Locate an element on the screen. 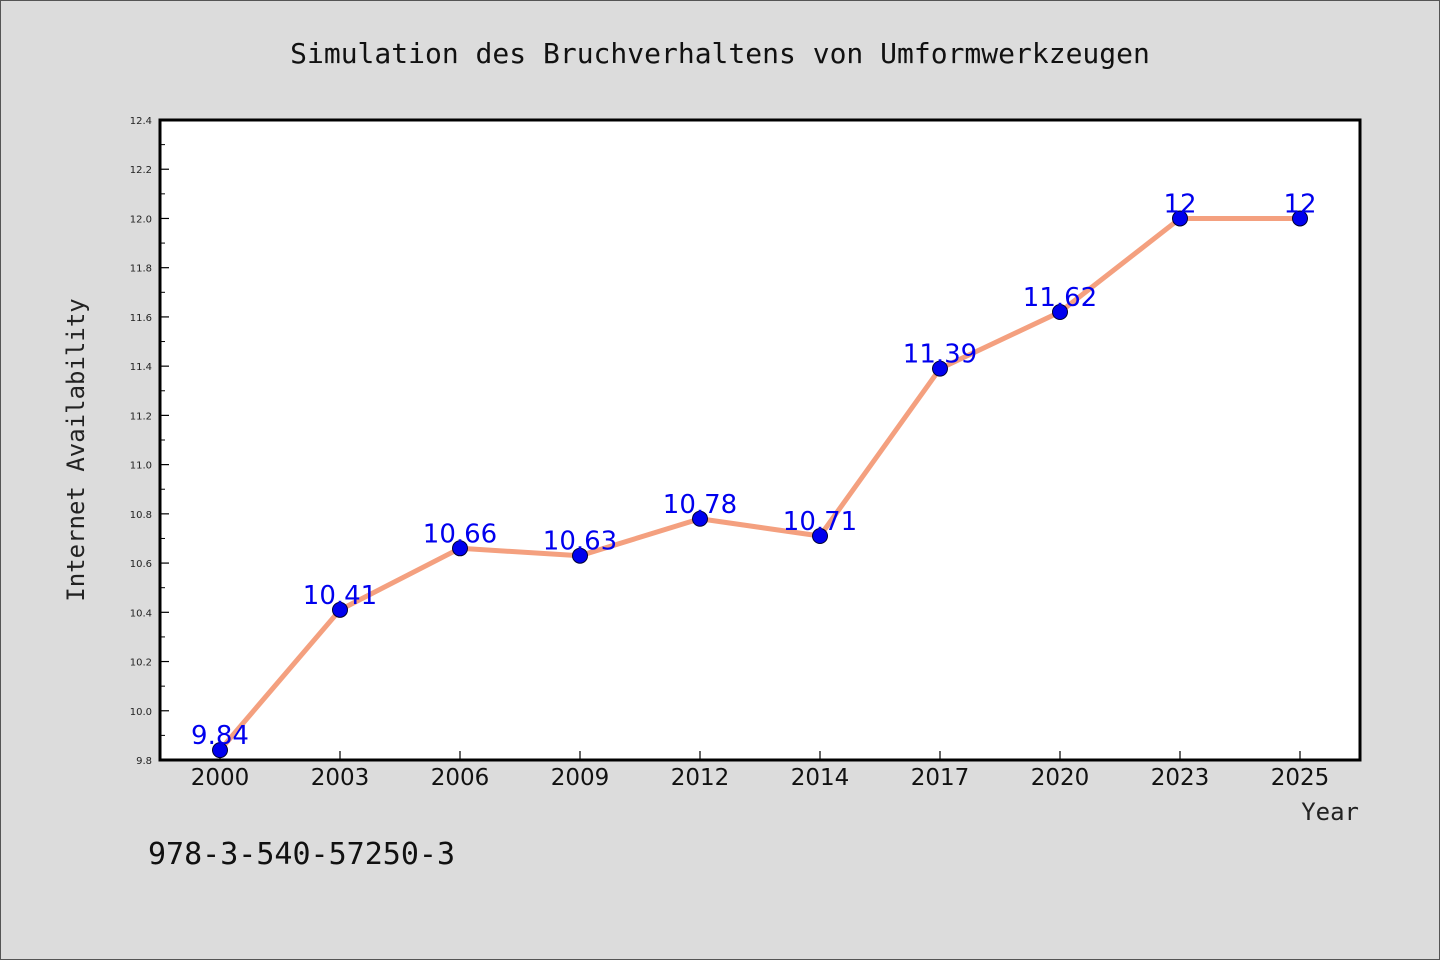  data-value-label: 10.71 is located at coordinates (820, 522).